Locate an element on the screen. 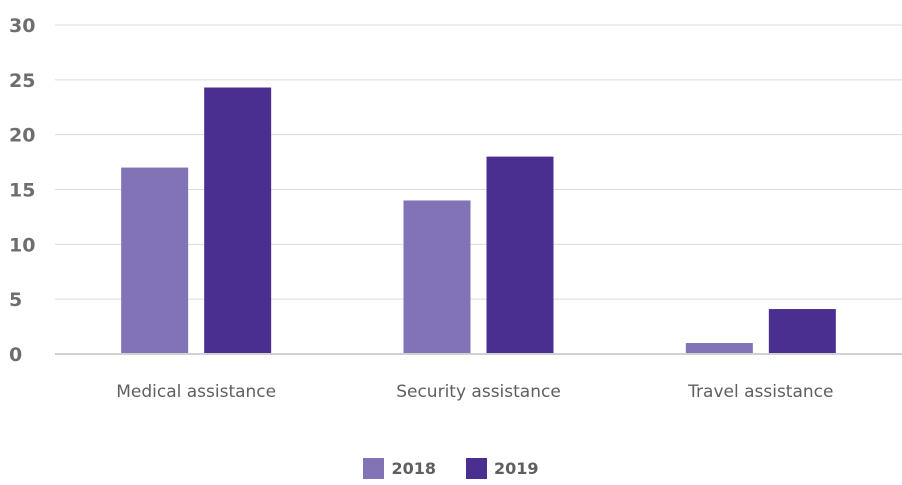 The width and height of the screenshot is (902, 485). y-axis-ticks: 0 5 10 15 20 25 30 is located at coordinates (22, 190).